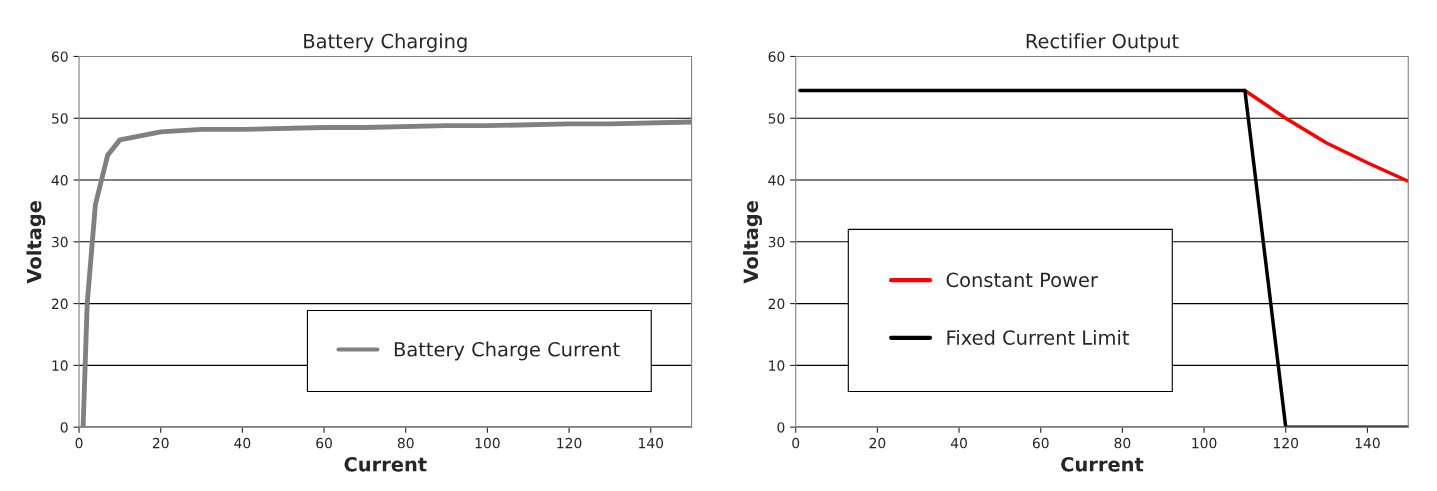 The height and width of the screenshot is (491, 1437). Describe the element at coordinates (1022, 280) in the screenshot. I see `legend-label: Constant Power` at that location.